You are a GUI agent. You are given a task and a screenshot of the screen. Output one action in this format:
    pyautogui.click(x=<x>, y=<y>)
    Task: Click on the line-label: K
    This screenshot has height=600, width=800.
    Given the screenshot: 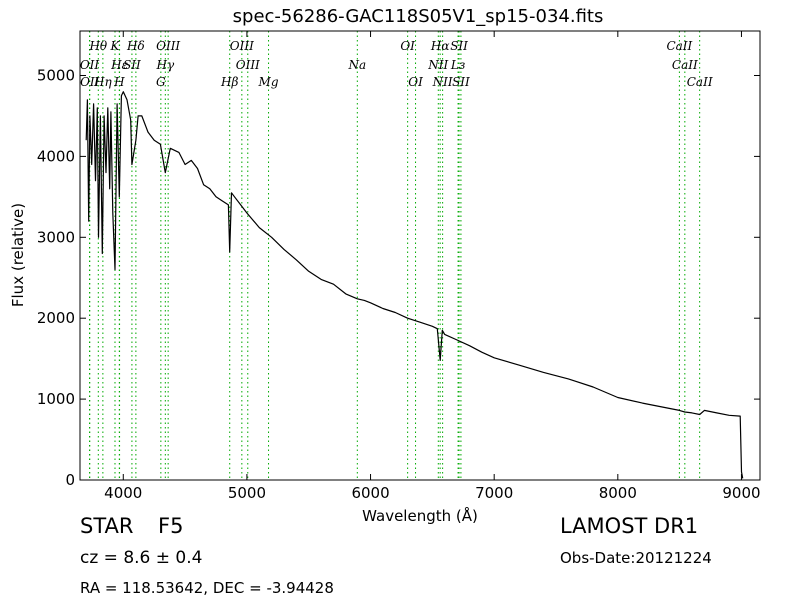 What is the action you would take?
    pyautogui.click(x=115, y=46)
    